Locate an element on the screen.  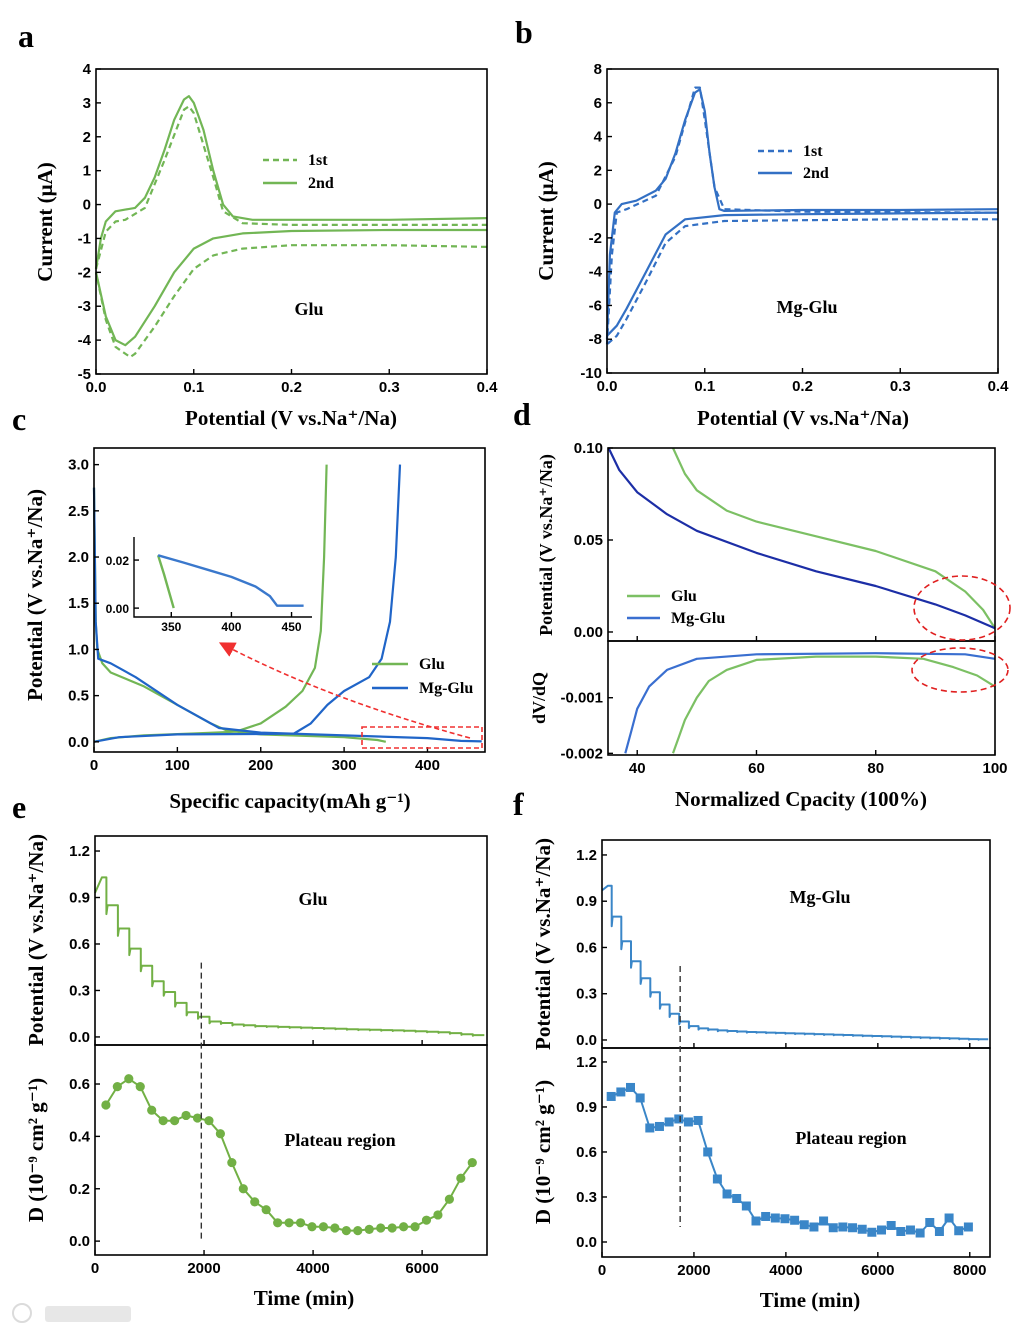
x-tick-label: 0.2 is located at coordinates (291, 387).